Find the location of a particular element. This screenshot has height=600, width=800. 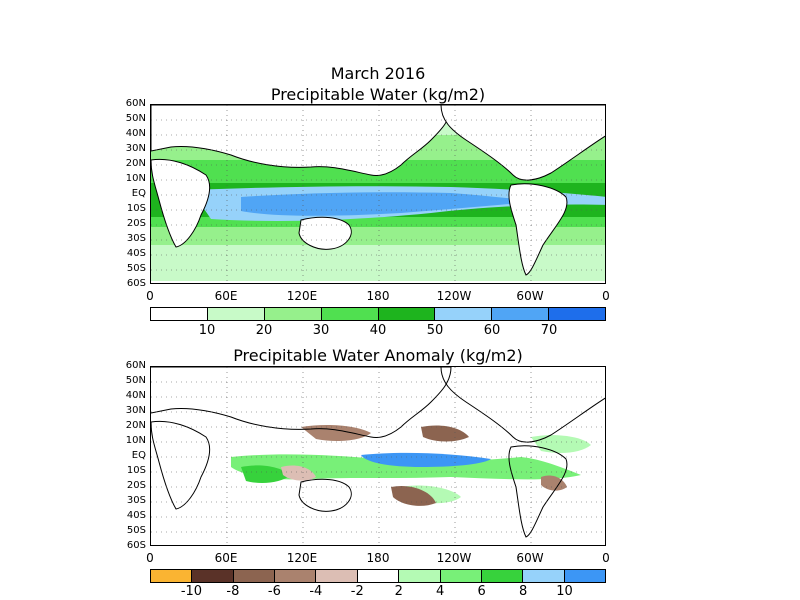

pw-colorbar is located at coordinates (378, 314).